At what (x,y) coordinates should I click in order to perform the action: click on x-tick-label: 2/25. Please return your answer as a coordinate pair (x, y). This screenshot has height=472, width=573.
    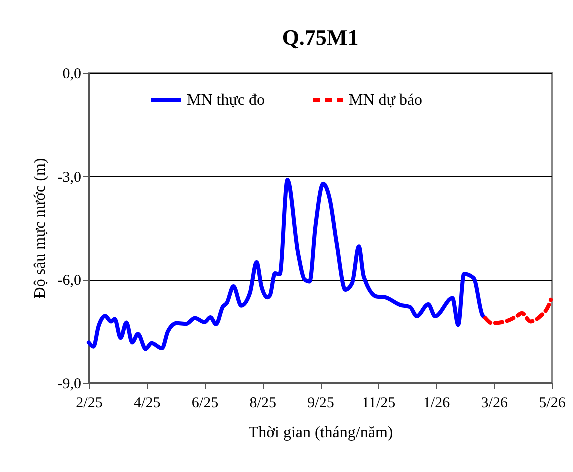
    Looking at the image, I should click on (89, 404).